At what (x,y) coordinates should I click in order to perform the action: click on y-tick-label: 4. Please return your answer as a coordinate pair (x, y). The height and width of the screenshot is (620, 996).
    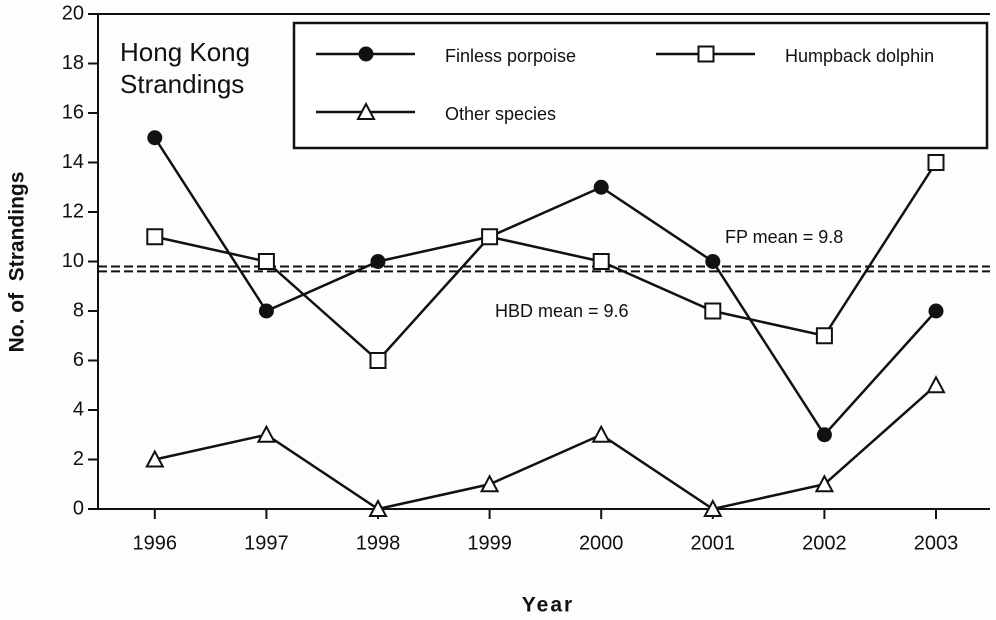
    Looking at the image, I should click on (78, 409).